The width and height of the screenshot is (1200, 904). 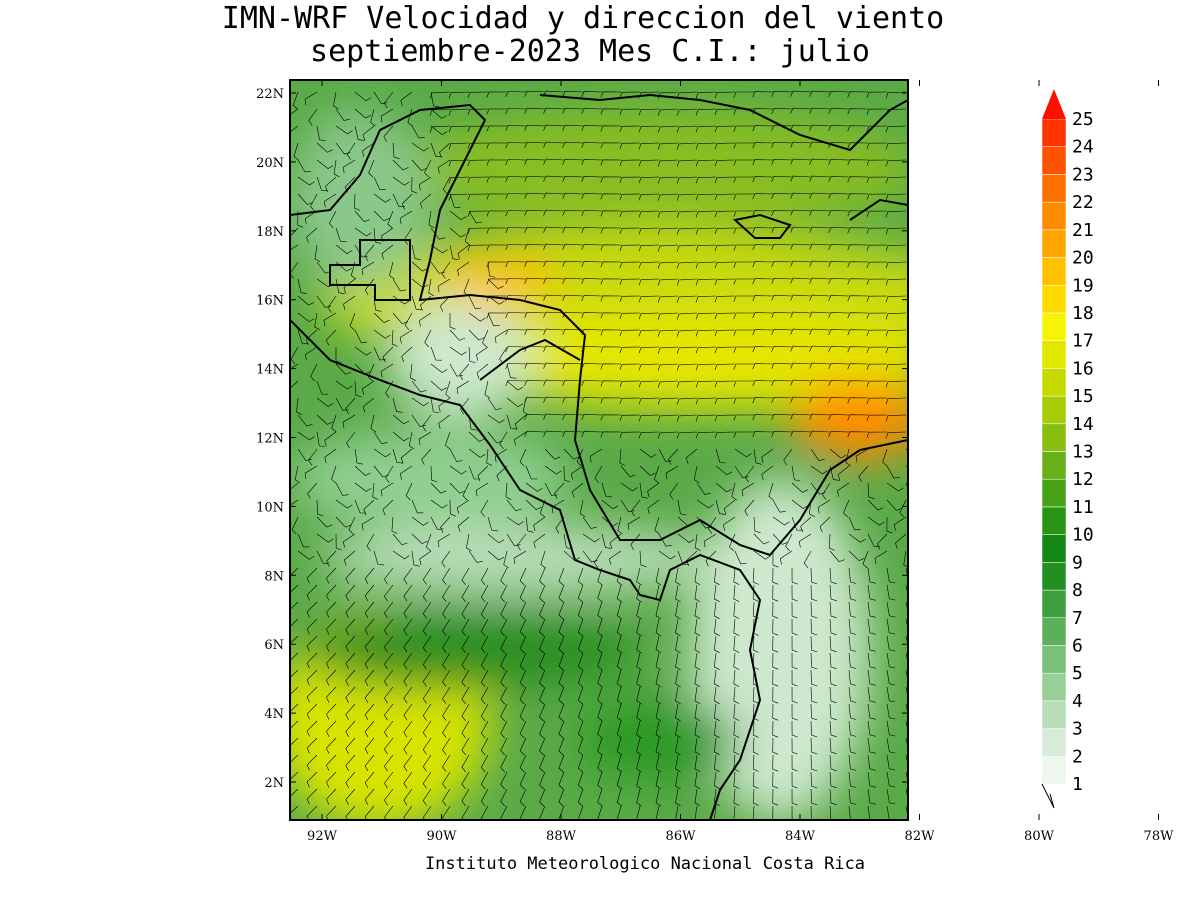 What do you see at coordinates (1083, 368) in the screenshot?
I see `colorbar-label: 16` at bounding box center [1083, 368].